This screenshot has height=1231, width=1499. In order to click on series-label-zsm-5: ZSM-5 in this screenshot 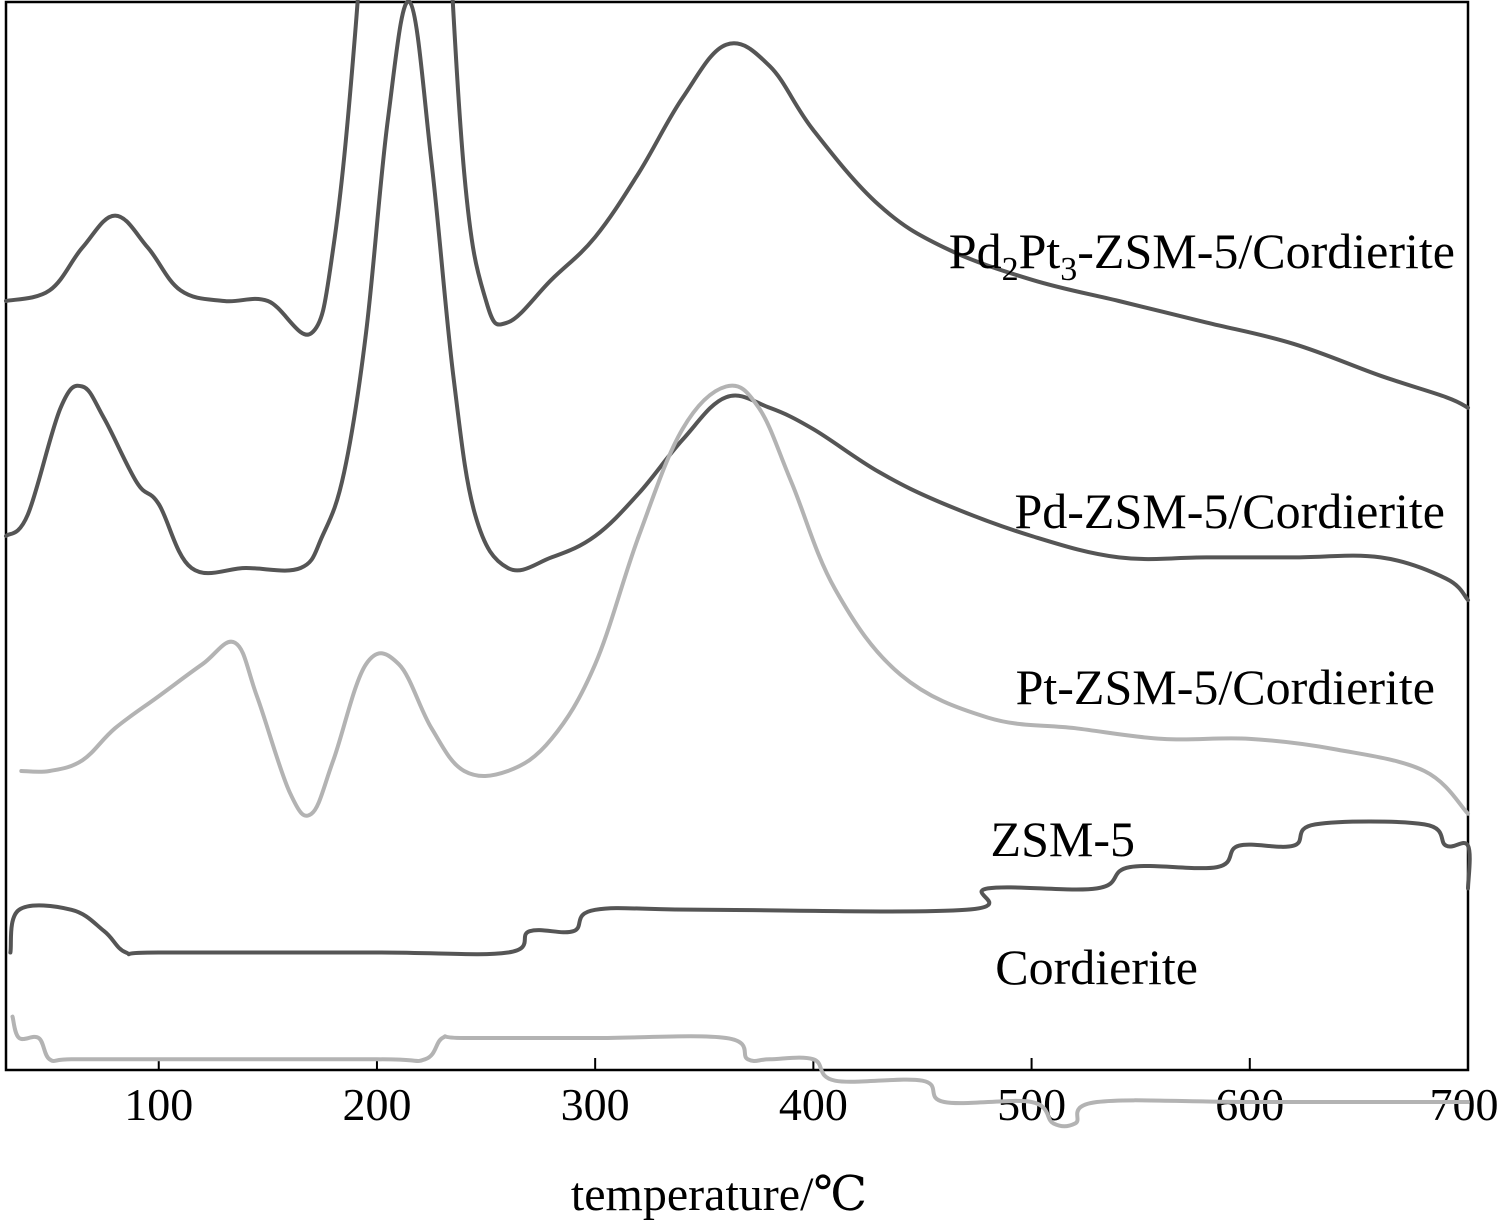, I will do `click(1063, 839)`.